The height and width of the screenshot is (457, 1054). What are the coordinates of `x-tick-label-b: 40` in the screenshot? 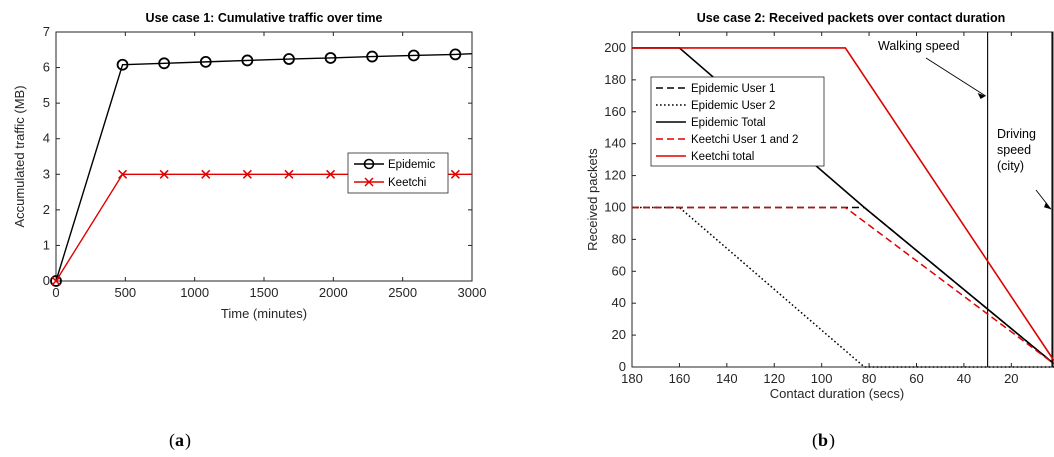 It's located at (964, 378).